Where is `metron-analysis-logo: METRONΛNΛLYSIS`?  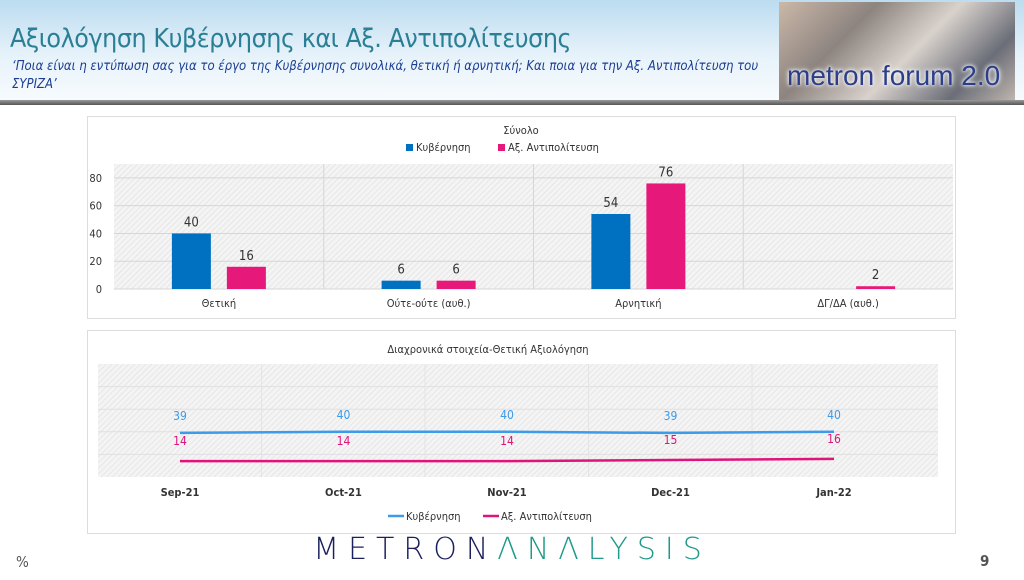
metron-analysis-logo: METRONΛNΛLYSIS is located at coordinates (512, 549).